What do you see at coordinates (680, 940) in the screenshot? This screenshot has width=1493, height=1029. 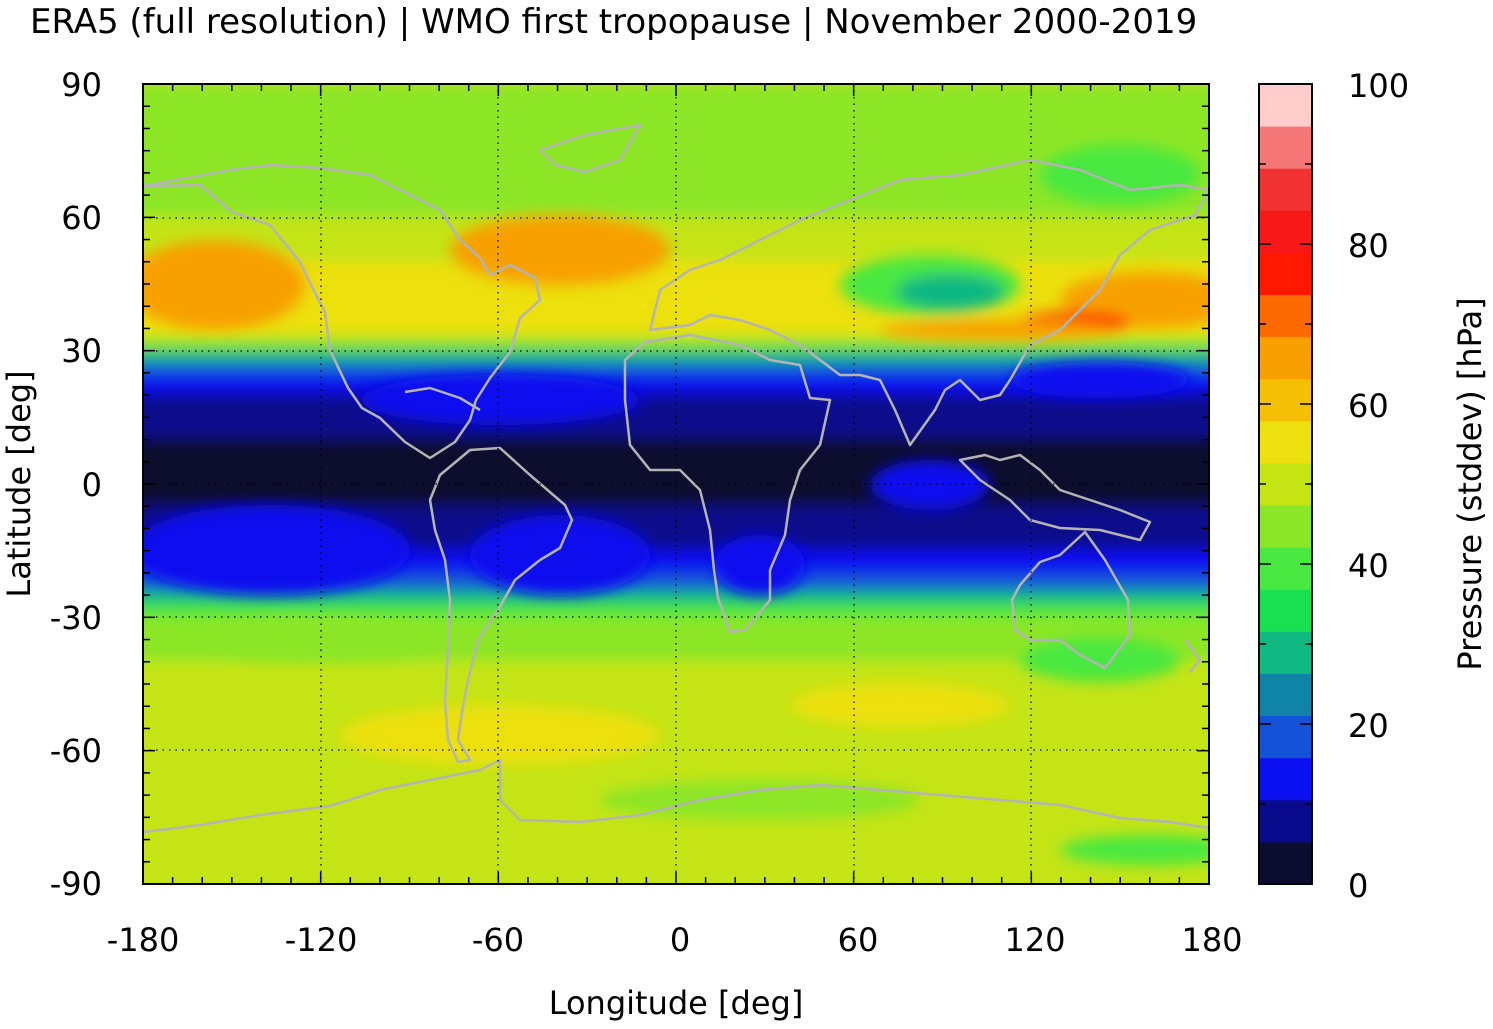 I see `x-tick-label: 0` at bounding box center [680, 940].